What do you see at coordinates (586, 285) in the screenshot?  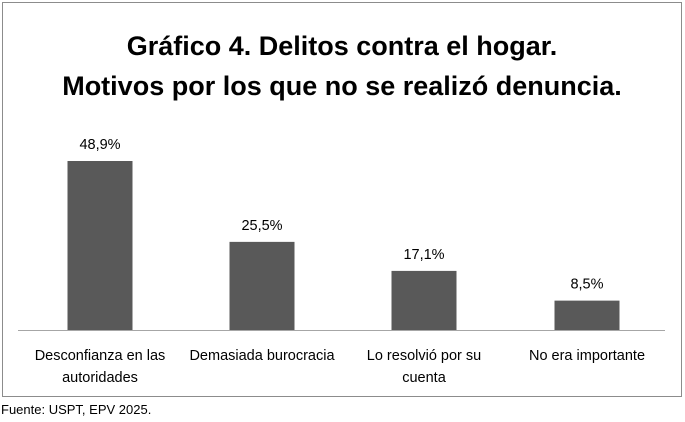 I see `data-label: 8,5%` at bounding box center [586, 285].